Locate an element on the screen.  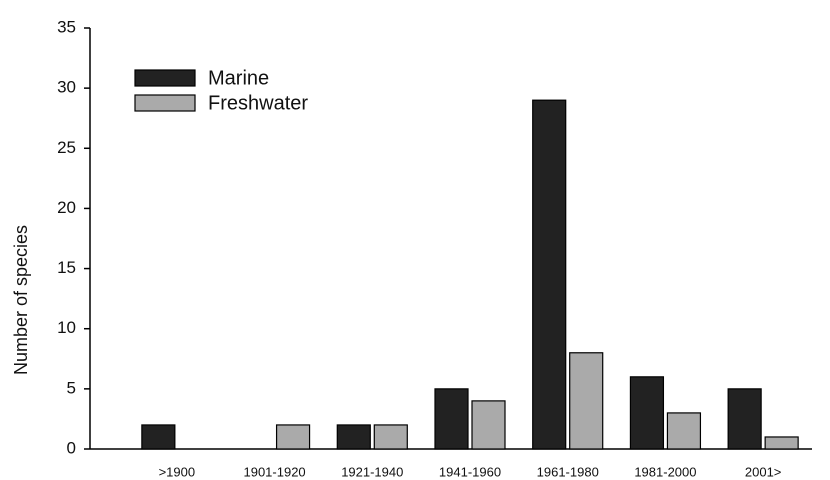
x-tick-label: 1961-1980 is located at coordinates (568, 471).